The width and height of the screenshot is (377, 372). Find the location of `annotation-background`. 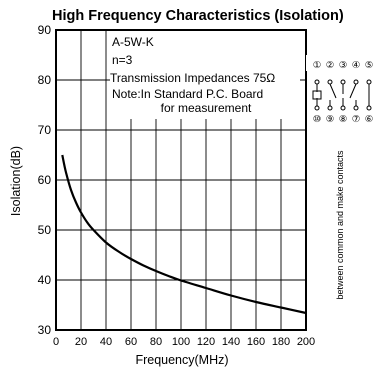

annotation-background is located at coordinates (205, 75).